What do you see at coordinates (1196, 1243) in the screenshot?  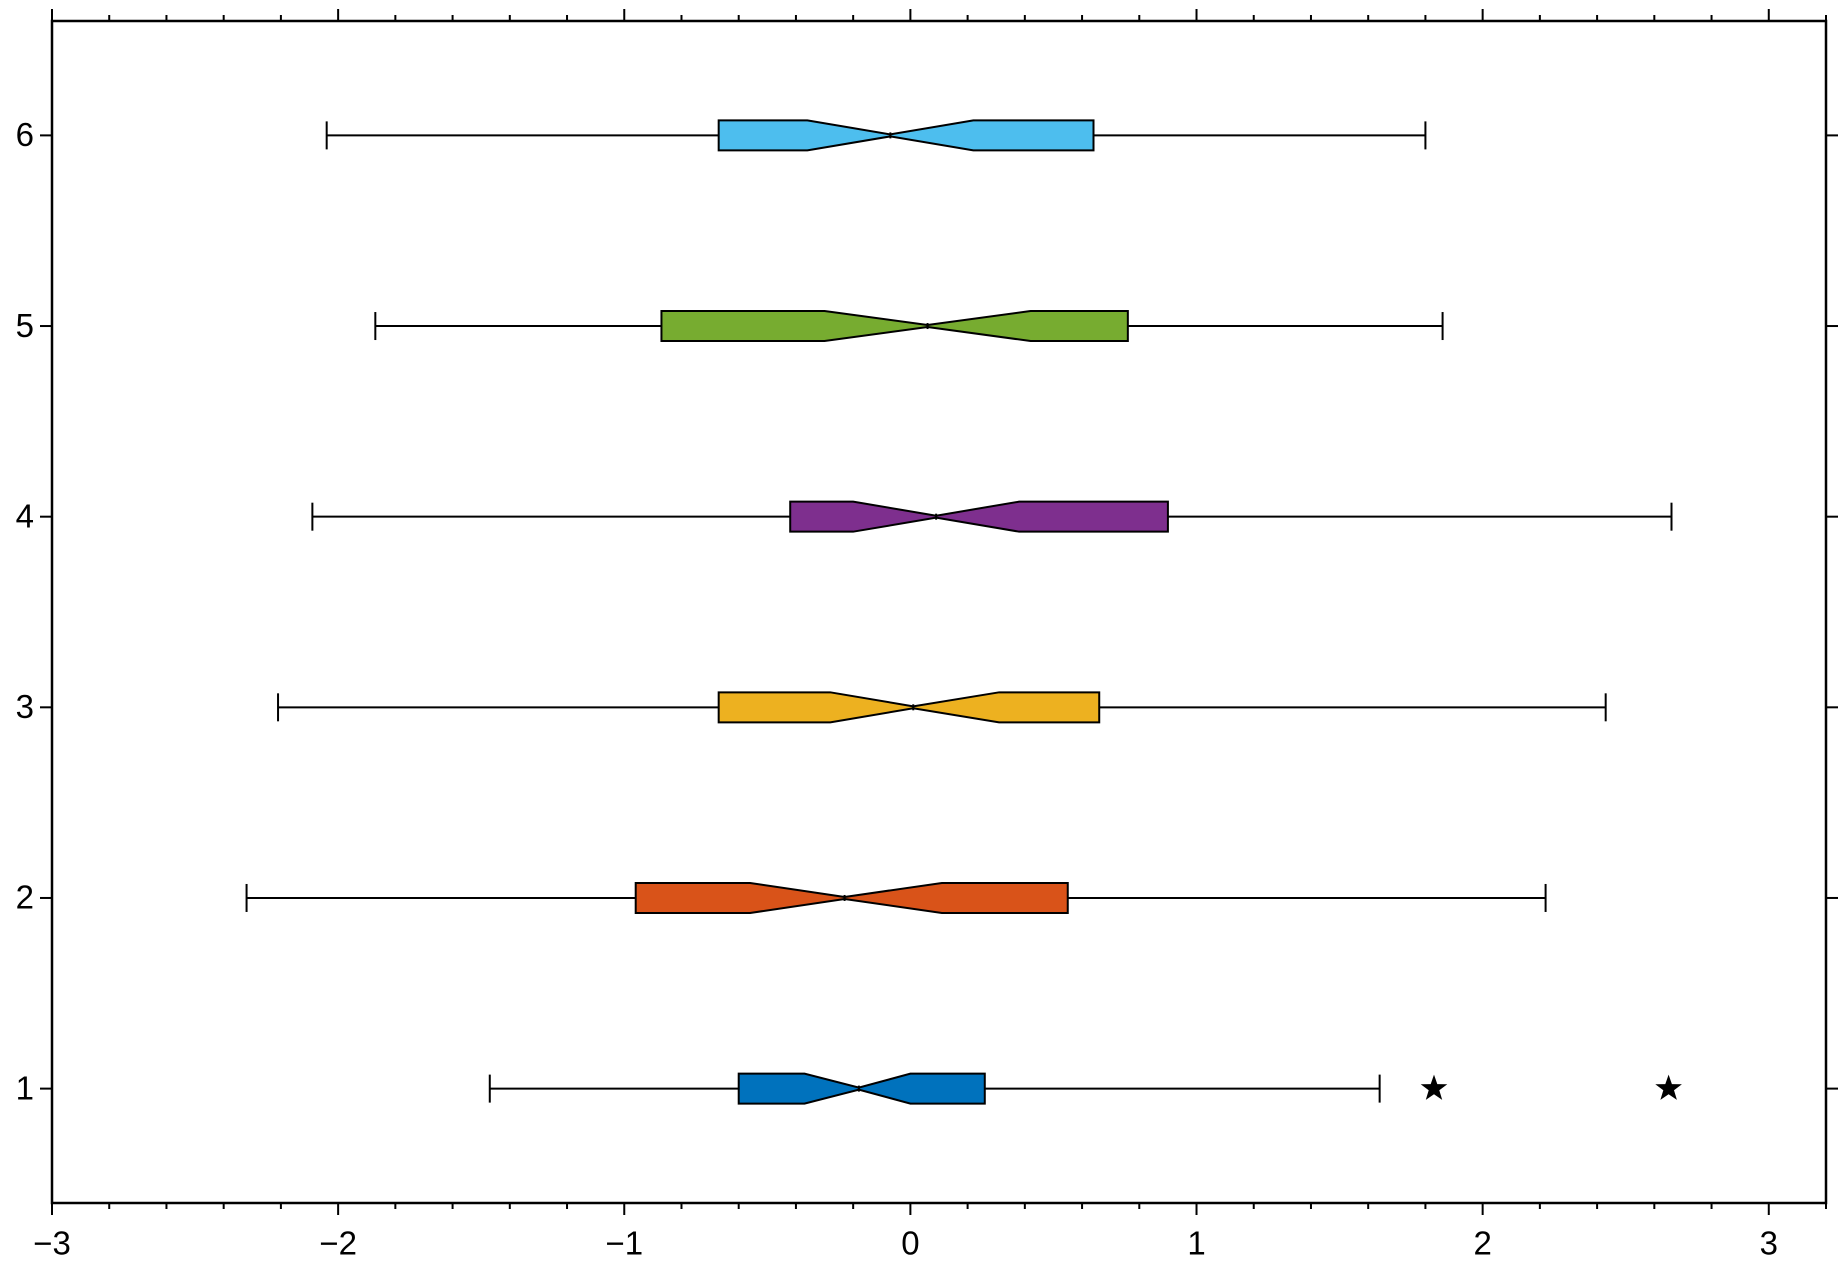 I see `x-tick-label: 1` at bounding box center [1196, 1243].